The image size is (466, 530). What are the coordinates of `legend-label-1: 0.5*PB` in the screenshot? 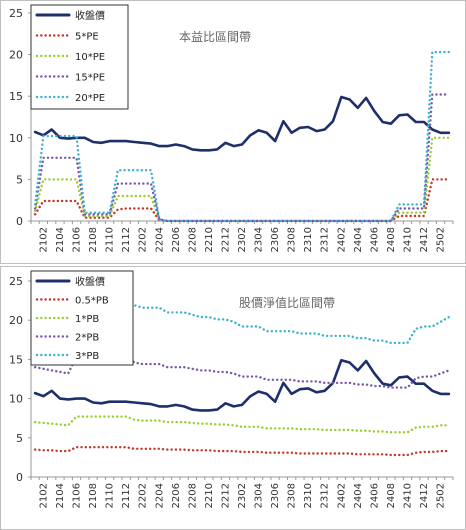 It's located at (92, 301).